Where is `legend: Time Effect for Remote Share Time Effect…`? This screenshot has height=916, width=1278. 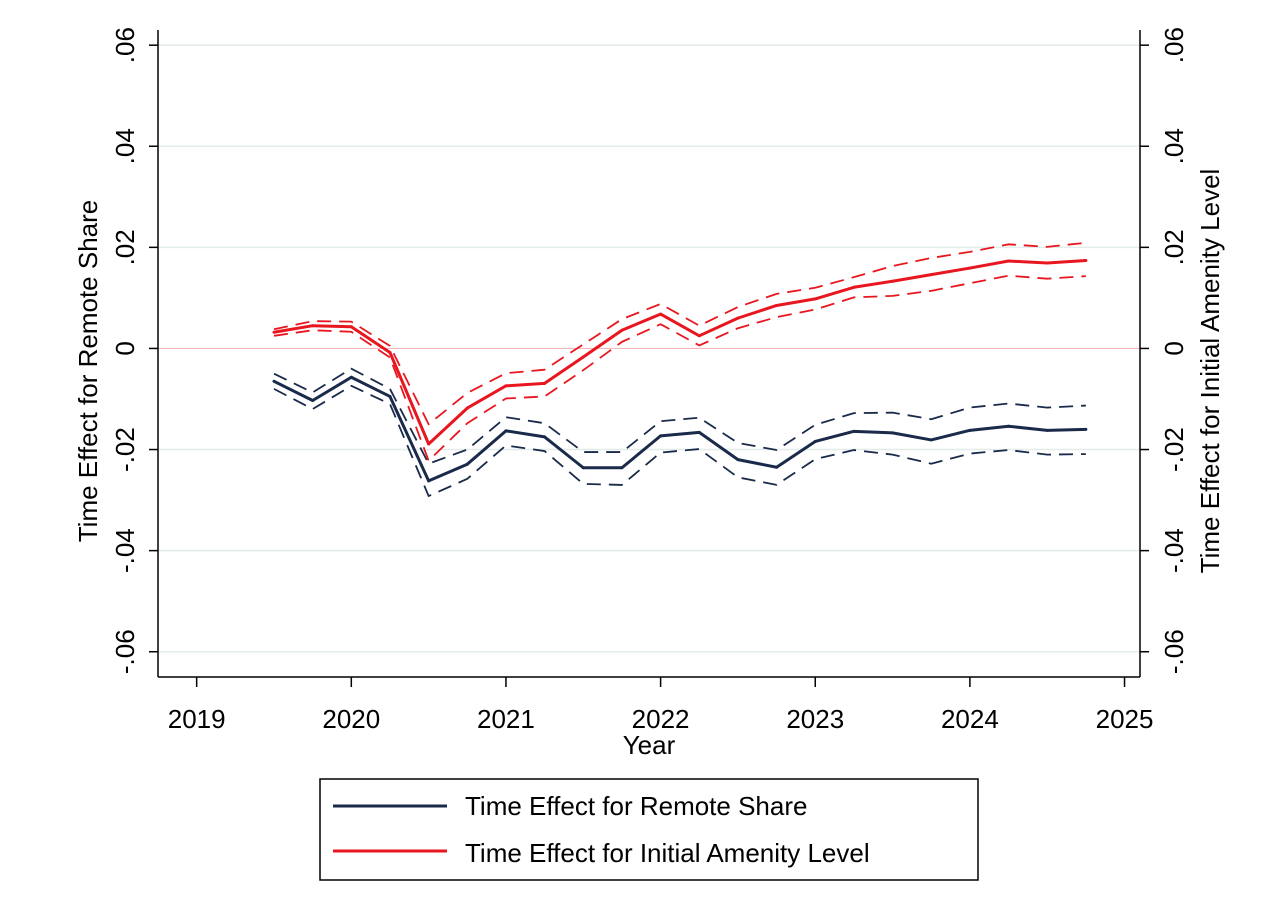 legend: Time Effect for Remote Share Time Effect… is located at coordinates (649, 829).